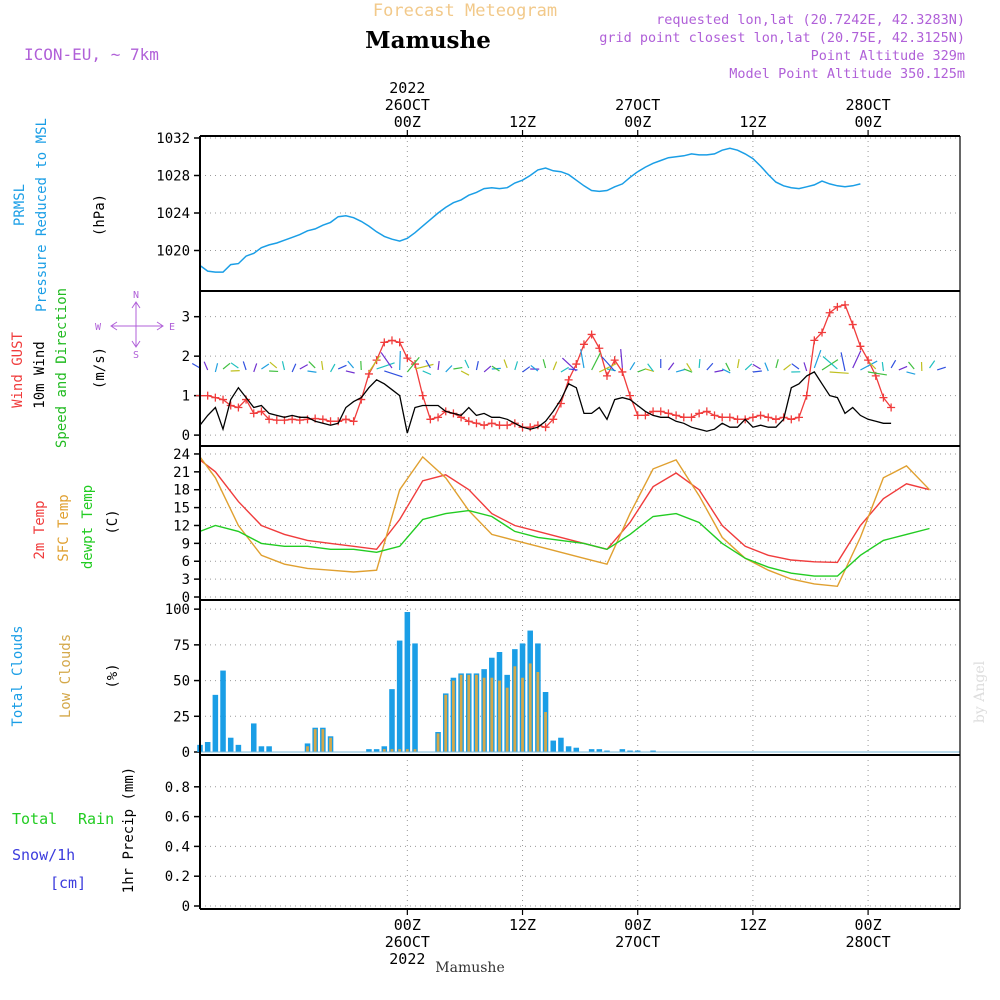  Describe the element at coordinates (186, 544) in the screenshot. I see `y-tick-label: 9` at that location.